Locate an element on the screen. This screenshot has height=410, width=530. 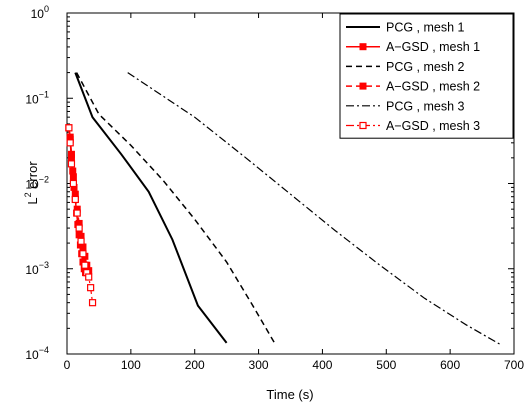
y-tick-exp: −1 is located at coordinates (44, 94).